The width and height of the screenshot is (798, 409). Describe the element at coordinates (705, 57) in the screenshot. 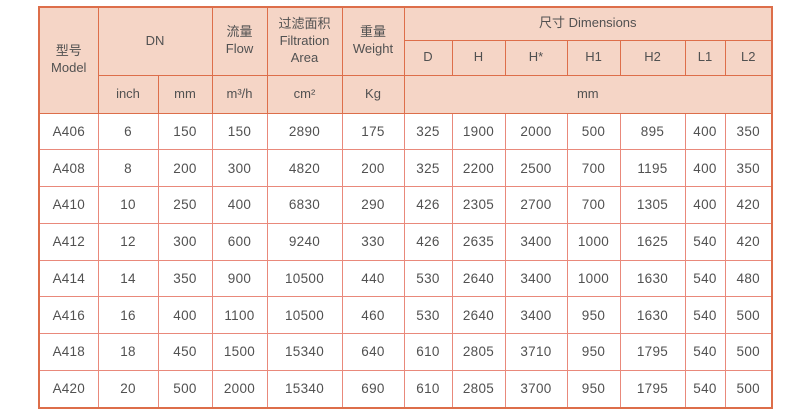

I see `header-dim-l1: L1` at that location.